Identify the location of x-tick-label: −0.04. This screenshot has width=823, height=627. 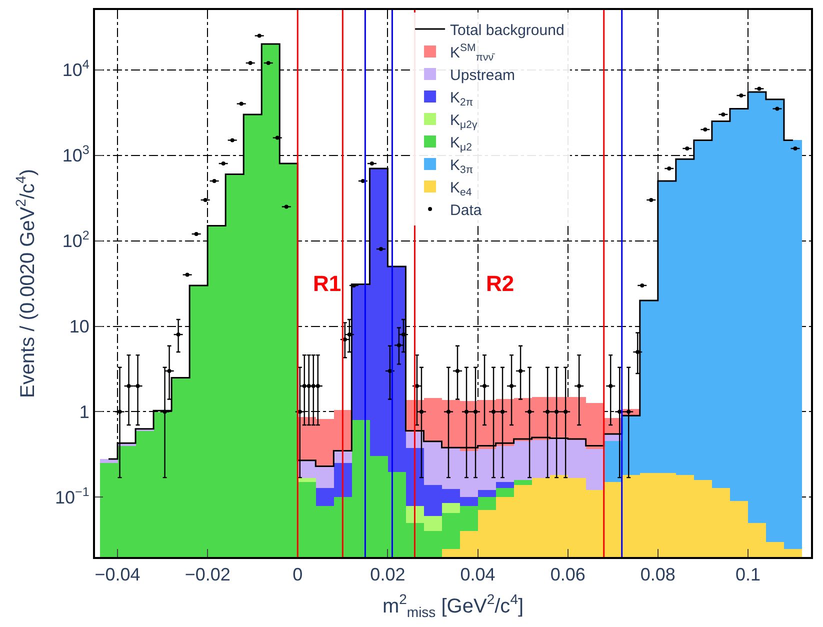
(117, 574).